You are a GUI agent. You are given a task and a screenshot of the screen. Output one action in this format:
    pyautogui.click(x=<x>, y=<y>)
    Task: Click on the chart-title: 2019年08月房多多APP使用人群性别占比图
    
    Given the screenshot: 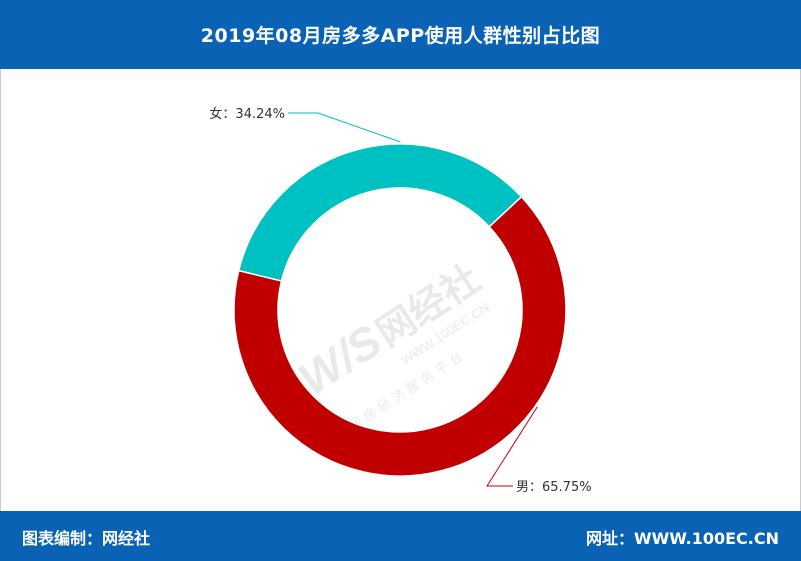 What is the action you would take?
    pyautogui.click(x=400, y=36)
    